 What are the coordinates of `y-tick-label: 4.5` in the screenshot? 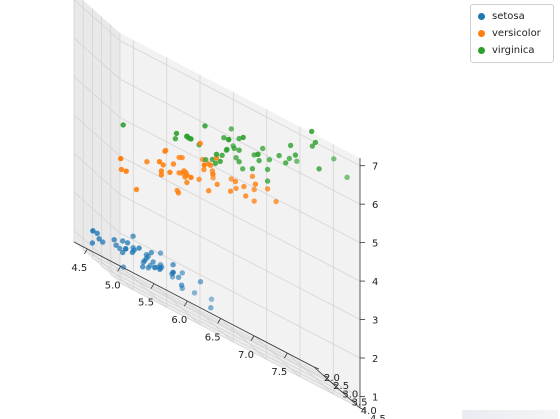 It's located at (378, 416).